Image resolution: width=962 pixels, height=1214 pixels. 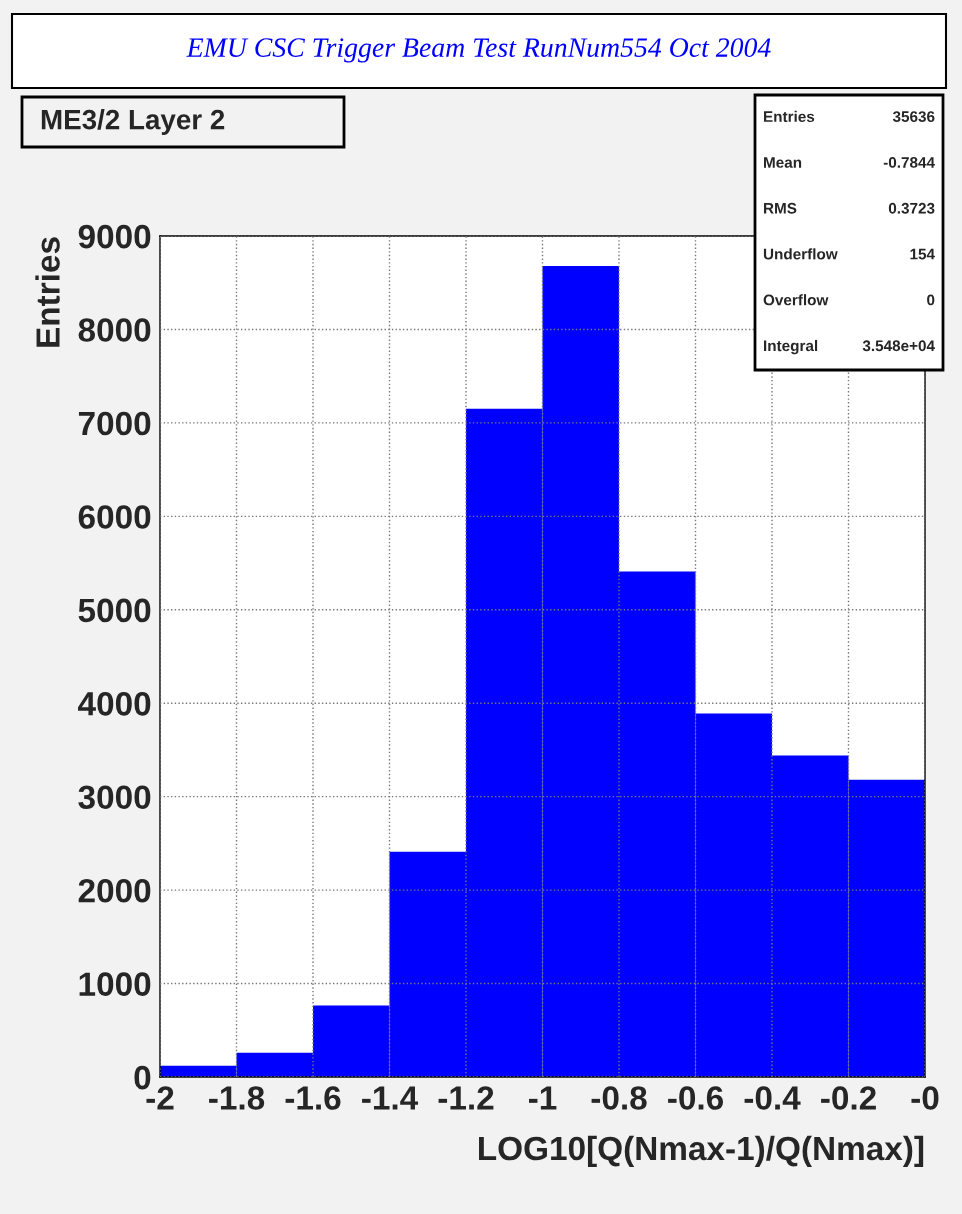 What do you see at coordinates (619, 1098) in the screenshot?
I see `x-tick-label: -0.8` at bounding box center [619, 1098].